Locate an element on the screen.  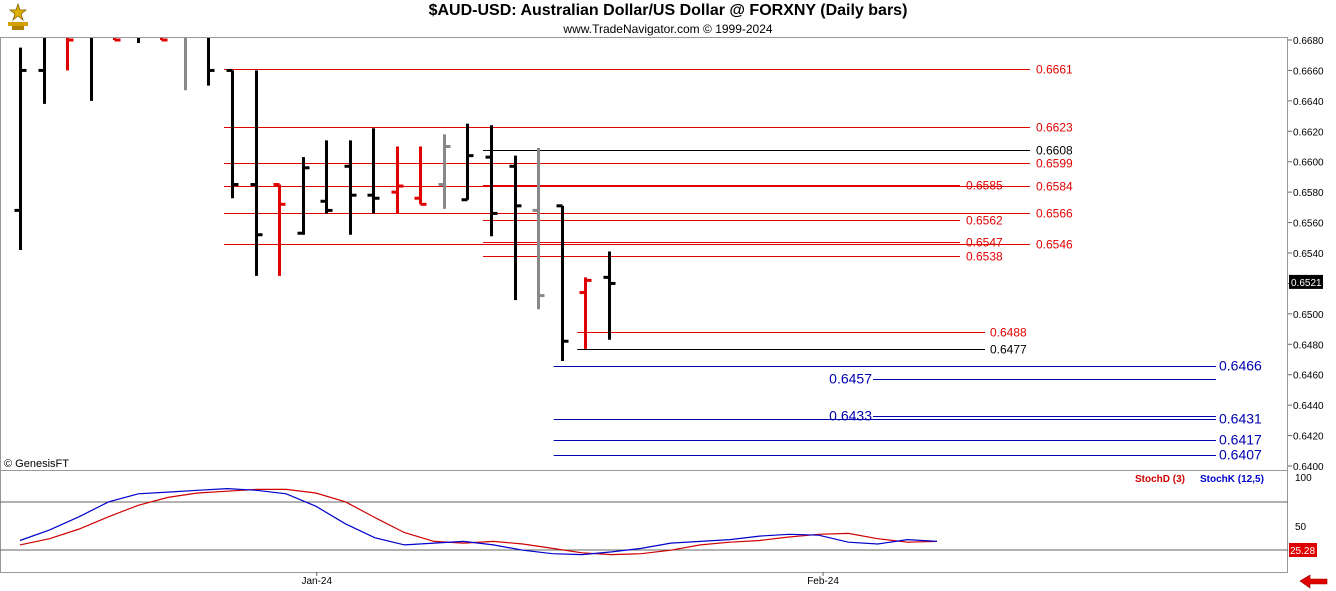
level-label: 0.6562 is located at coordinates (984, 221).